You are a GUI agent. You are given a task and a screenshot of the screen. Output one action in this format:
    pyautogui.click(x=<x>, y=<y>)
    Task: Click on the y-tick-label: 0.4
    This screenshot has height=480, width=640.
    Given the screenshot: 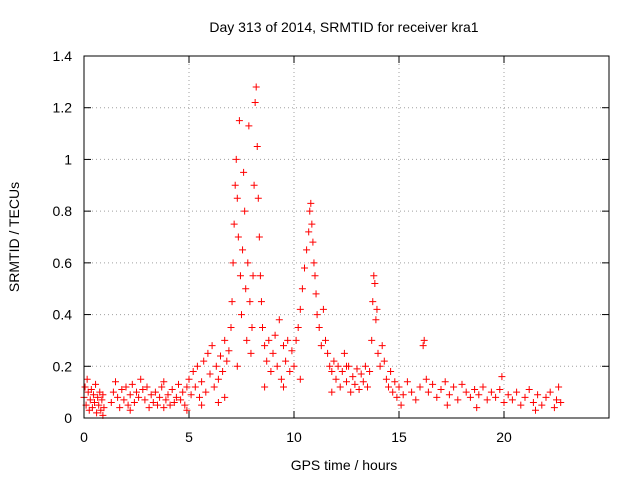 What is the action you would take?
    pyautogui.click(x=63, y=315)
    